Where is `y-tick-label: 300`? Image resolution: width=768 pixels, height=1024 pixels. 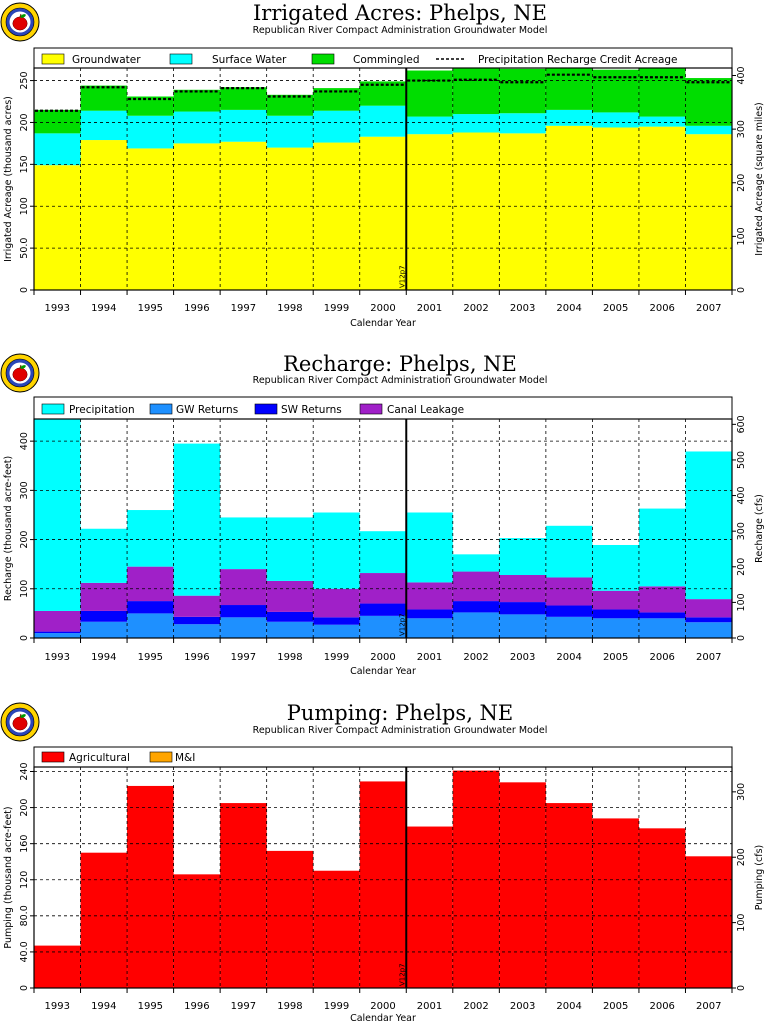 y-tick-label: 300 is located at coordinates (24, 490).